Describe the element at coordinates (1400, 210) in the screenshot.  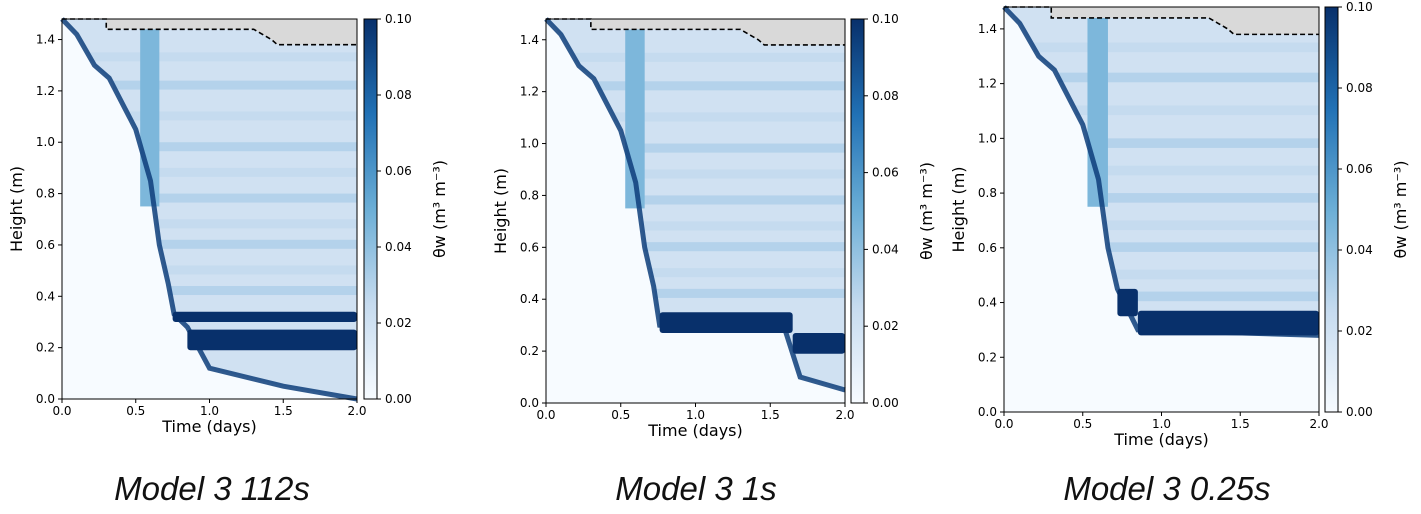
I see `colorbar-label: θw (m³ m⁻³)` at that location.